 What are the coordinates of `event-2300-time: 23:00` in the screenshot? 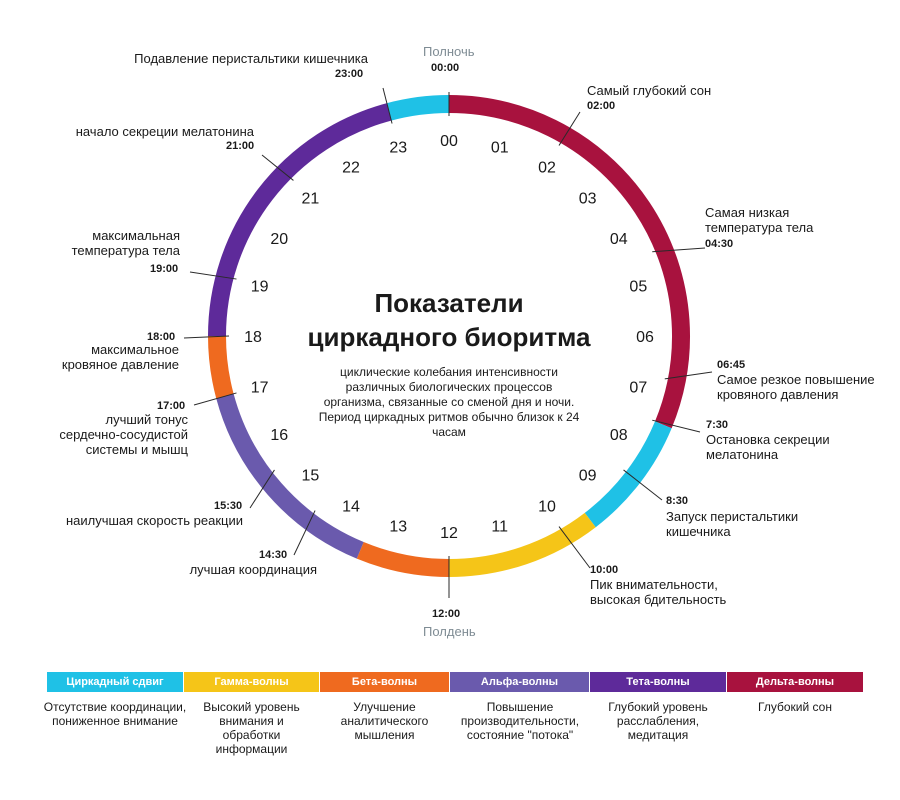 It's located at (349, 74).